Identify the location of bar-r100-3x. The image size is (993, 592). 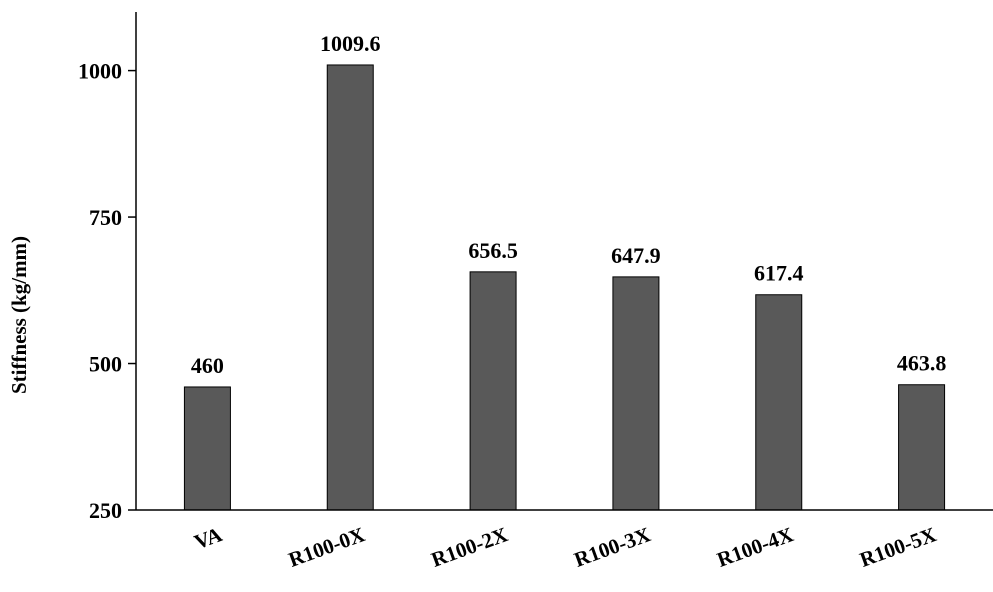
(636, 393).